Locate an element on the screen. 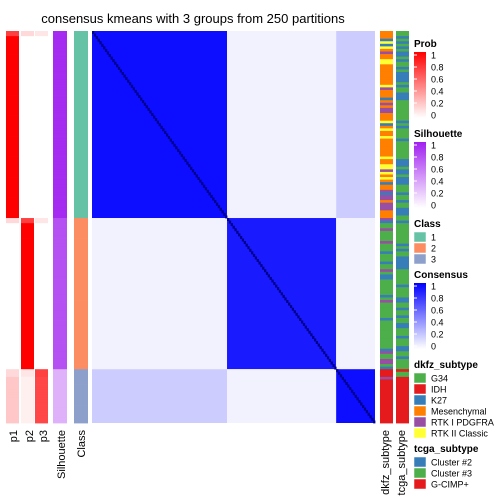 This screenshot has height=504, width=504. legend-item-label: G-CIMP+ is located at coordinates (450, 485).